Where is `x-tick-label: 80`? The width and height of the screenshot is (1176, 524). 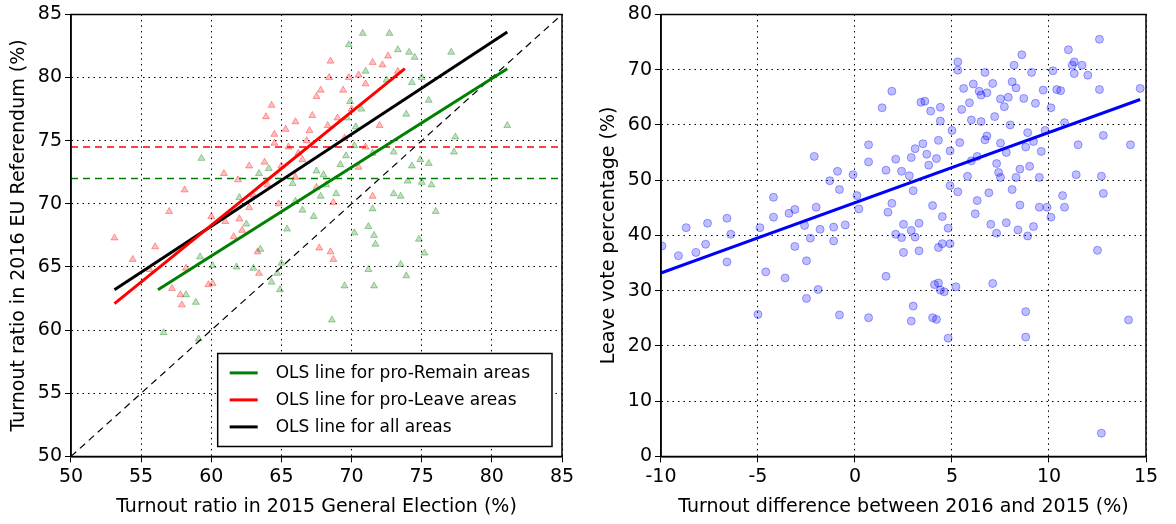 x-tick-label: 80 is located at coordinates (491, 474).